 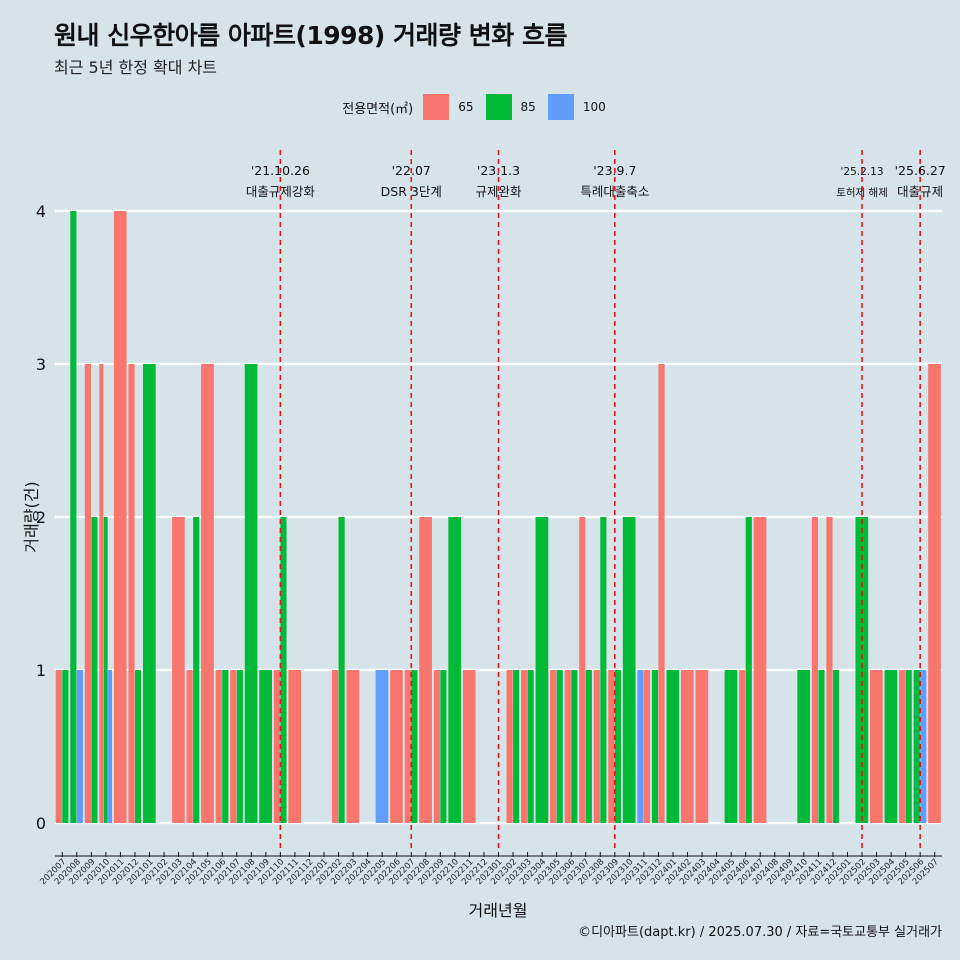 I want to click on event-label: 특례대출축소, so click(x=614, y=191).